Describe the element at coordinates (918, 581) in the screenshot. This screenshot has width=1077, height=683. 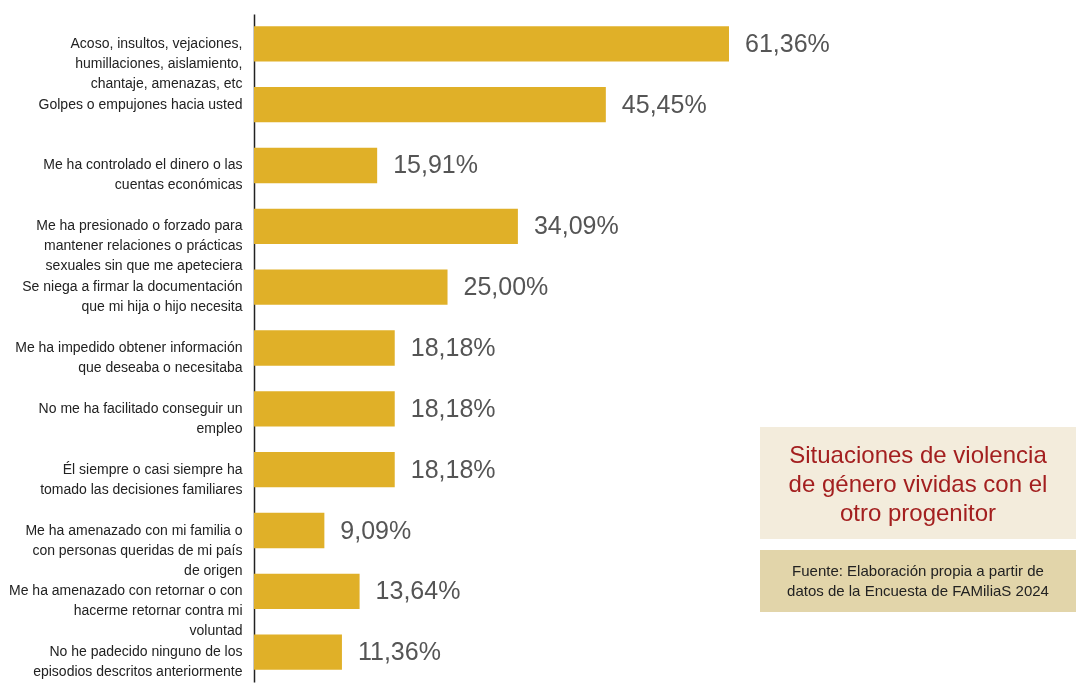
I see `source-note: Fuente: Elaboración propia a partir de datos de la Encuesta de FAMiliaS 2024` at that location.